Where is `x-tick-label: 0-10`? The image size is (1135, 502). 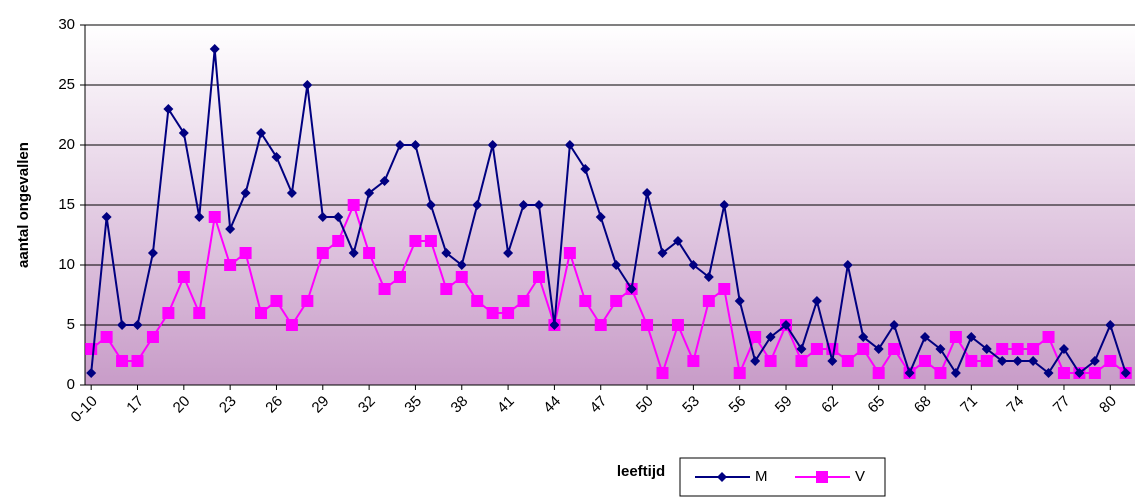 x-tick-label: 0-10 is located at coordinates (84, 409).